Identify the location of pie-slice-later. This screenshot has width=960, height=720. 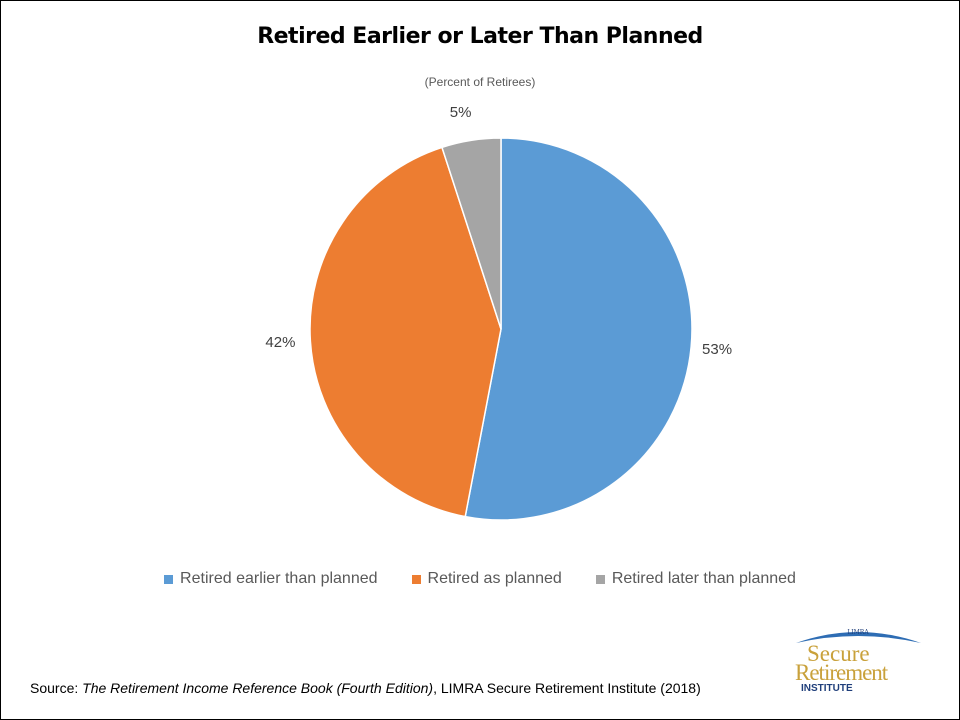
(471, 233).